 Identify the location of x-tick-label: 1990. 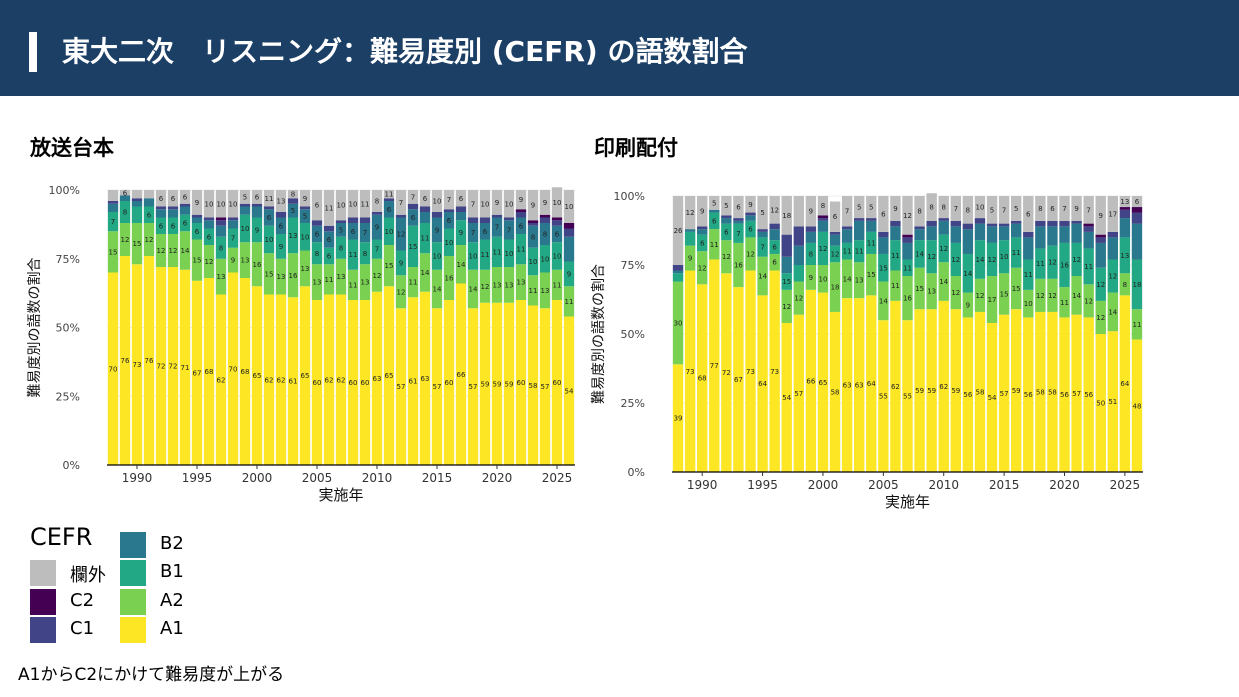
(137, 478).